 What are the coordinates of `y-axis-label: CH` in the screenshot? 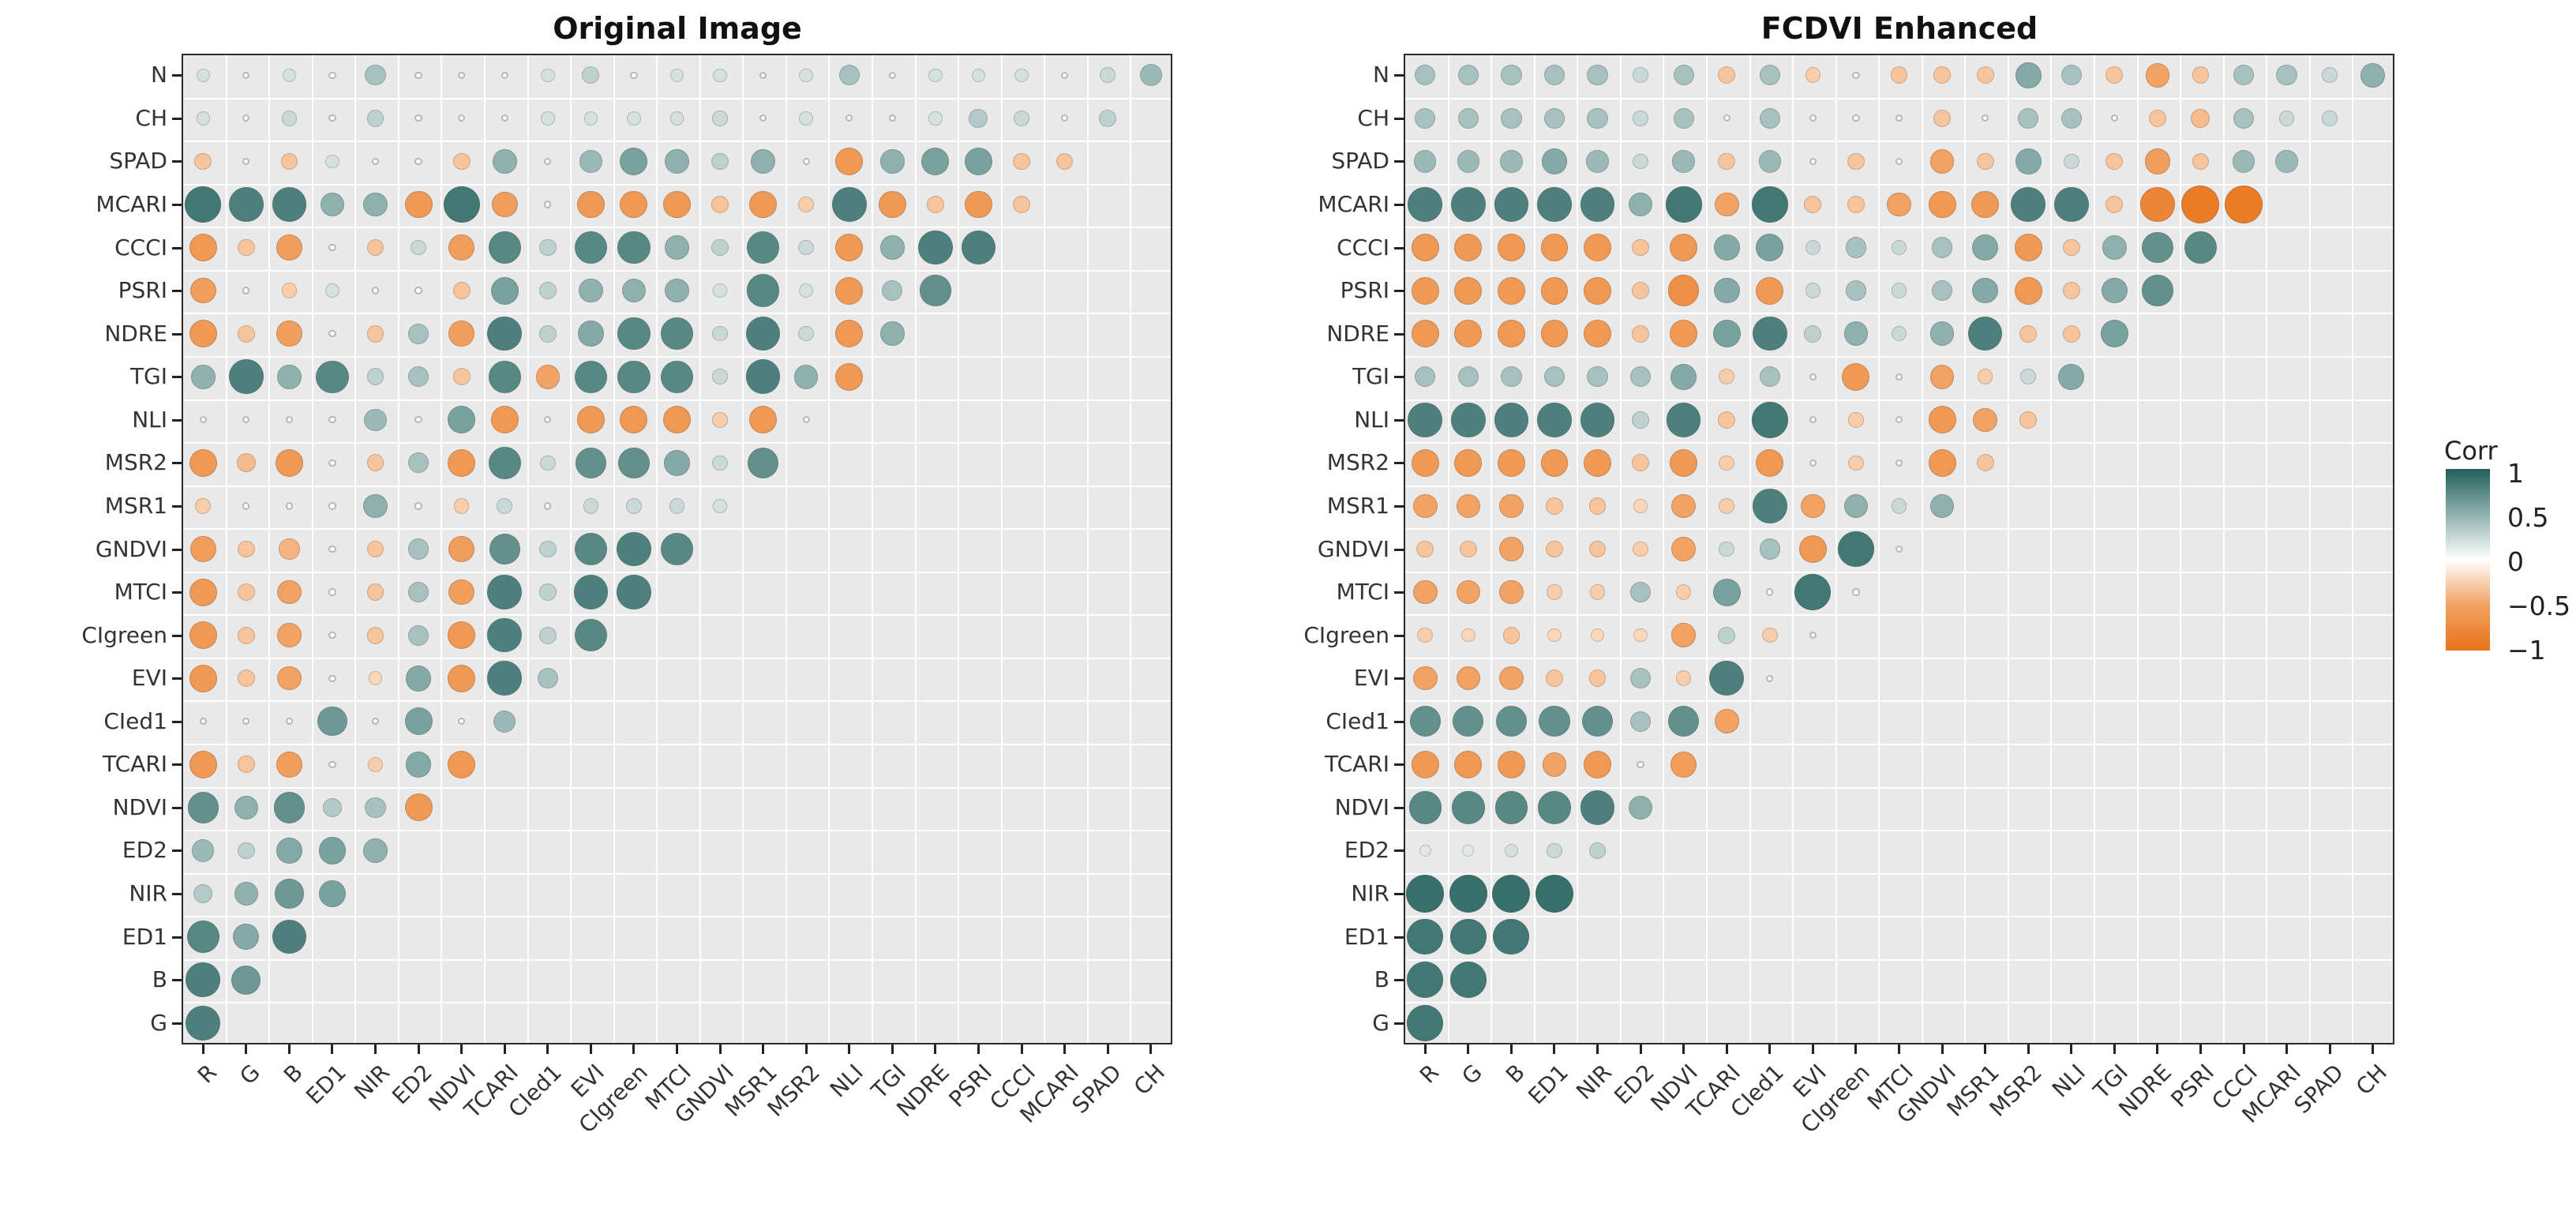 It's located at (151, 117).